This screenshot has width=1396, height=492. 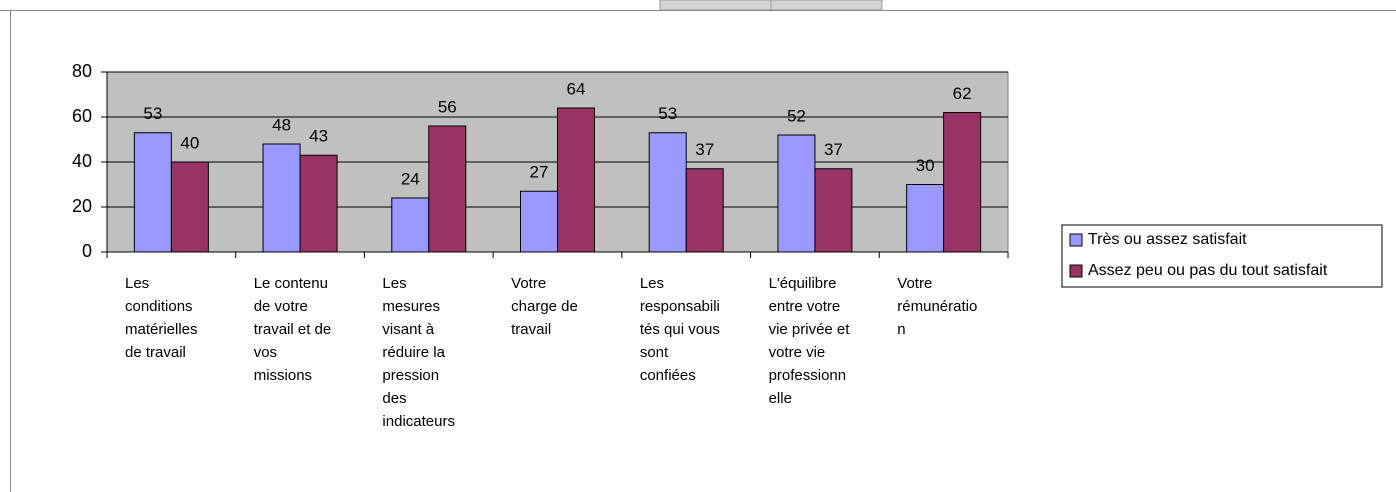 I want to click on data-label: 64, so click(x=576, y=88).